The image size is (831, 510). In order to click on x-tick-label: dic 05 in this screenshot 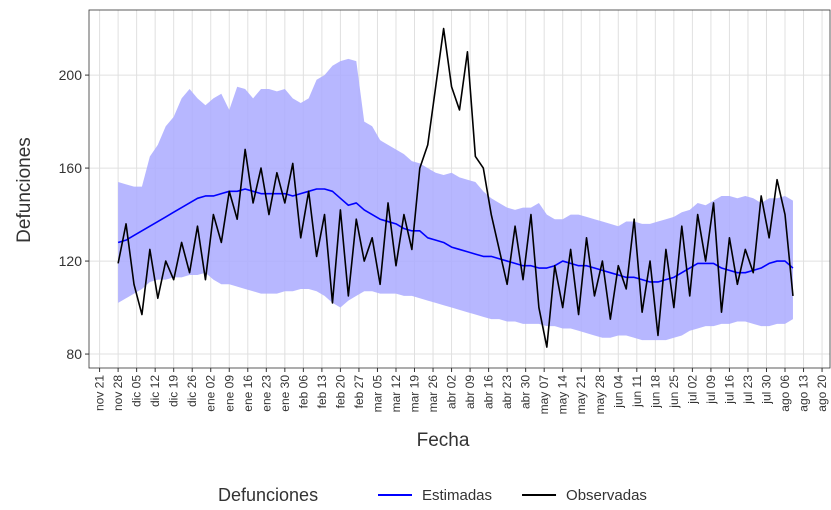, I will do `click(137, 391)`.